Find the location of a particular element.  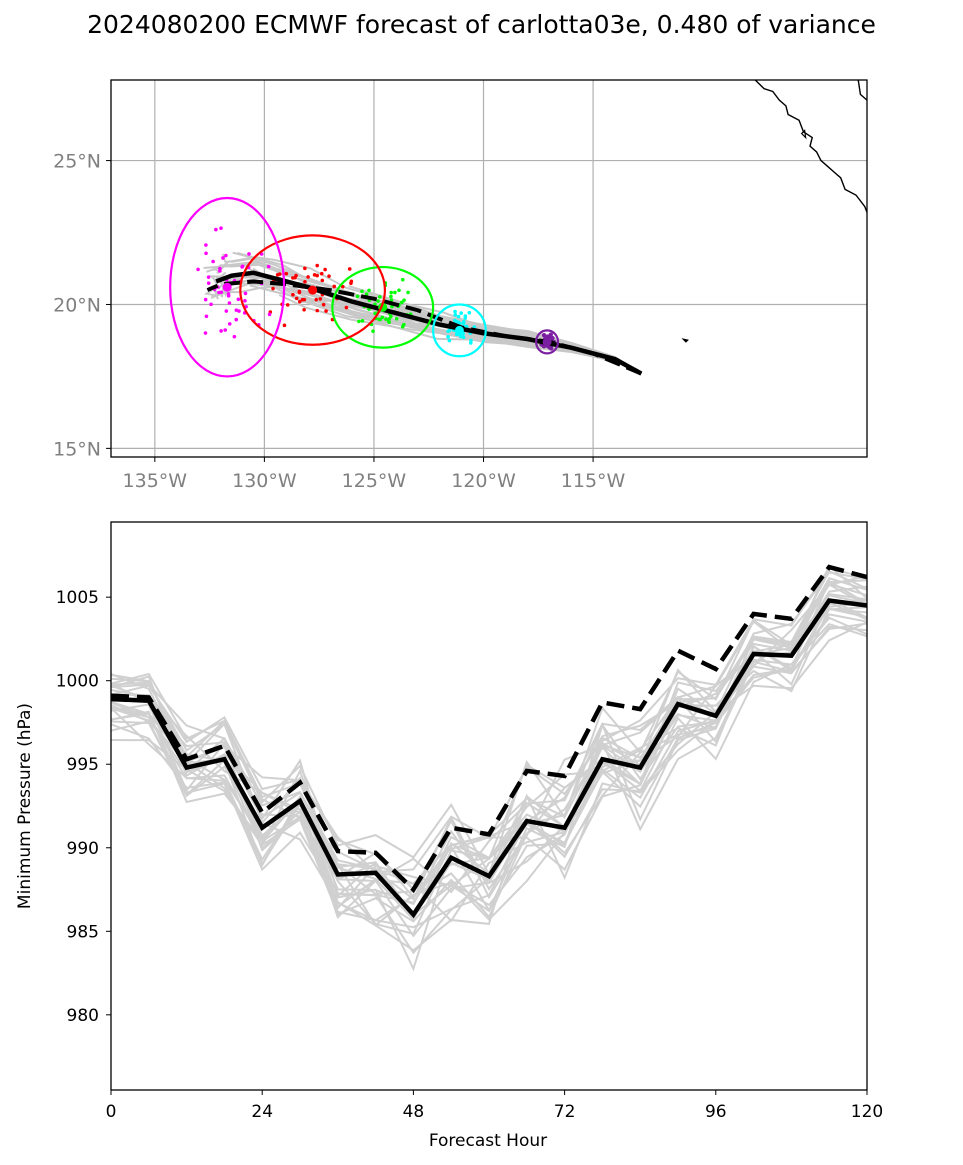

map-y-tick-label: 25°N is located at coordinates (77, 162).